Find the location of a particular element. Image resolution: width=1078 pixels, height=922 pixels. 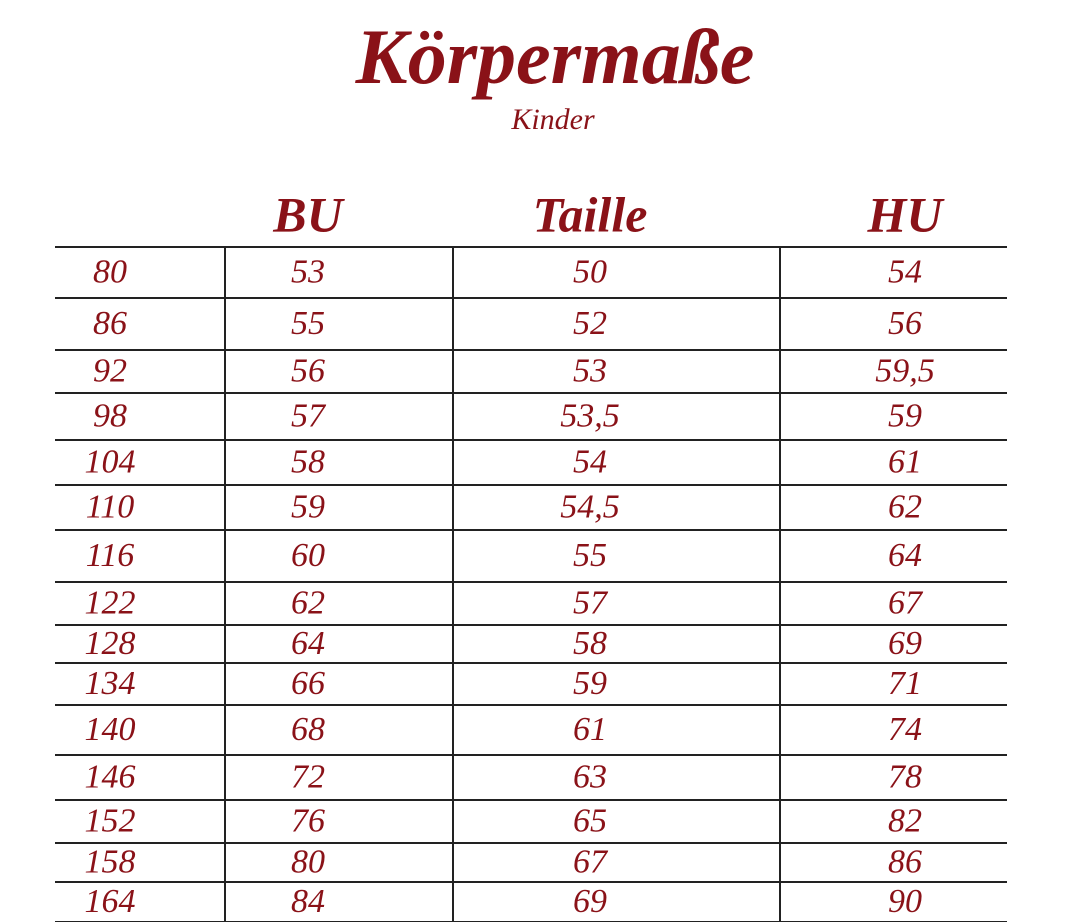

size-label: 146 is located at coordinates (110, 776).